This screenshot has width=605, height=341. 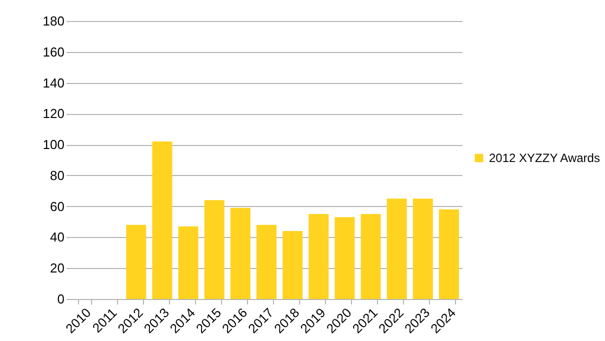 What do you see at coordinates (53, 52) in the screenshot?
I see `y-tick-label: 160` at bounding box center [53, 52].